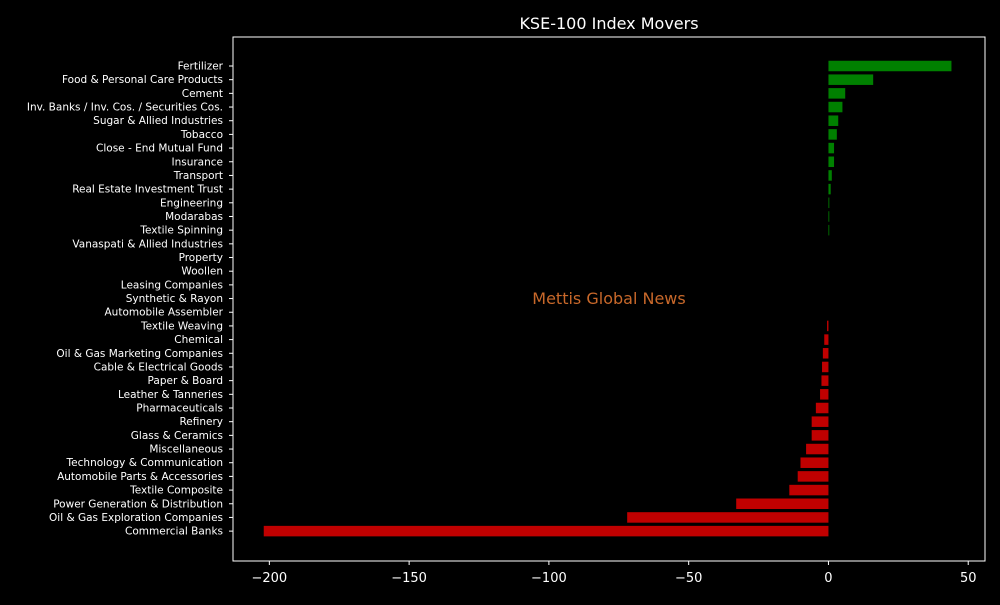 This screenshot has height=605, width=1000. Describe the element at coordinates (185, 381) in the screenshot. I see `y-tick-label: Paper & Board` at that location.